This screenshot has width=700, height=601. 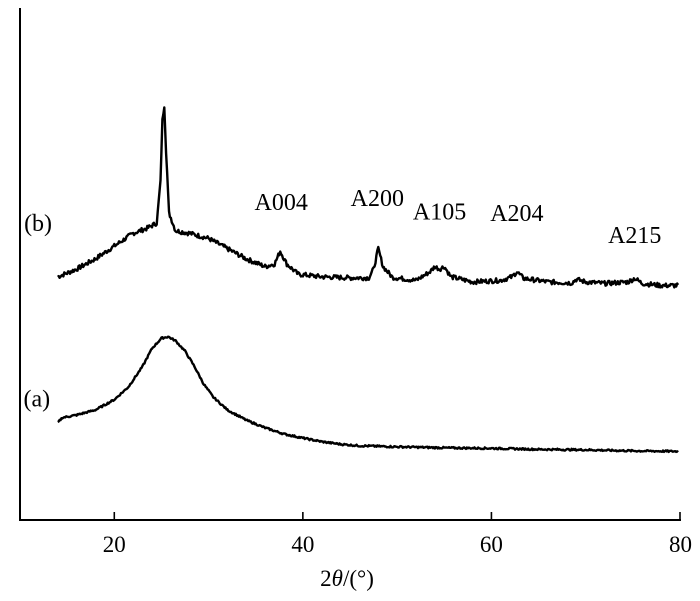 I want to click on x-tick-label: 80, so click(x=680, y=544).